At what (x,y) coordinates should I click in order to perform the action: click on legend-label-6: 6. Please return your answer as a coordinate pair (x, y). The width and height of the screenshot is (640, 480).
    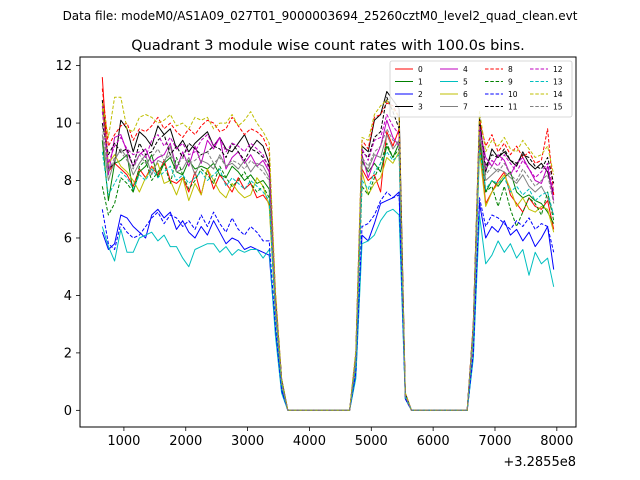
    Looking at the image, I should click on (465, 94).